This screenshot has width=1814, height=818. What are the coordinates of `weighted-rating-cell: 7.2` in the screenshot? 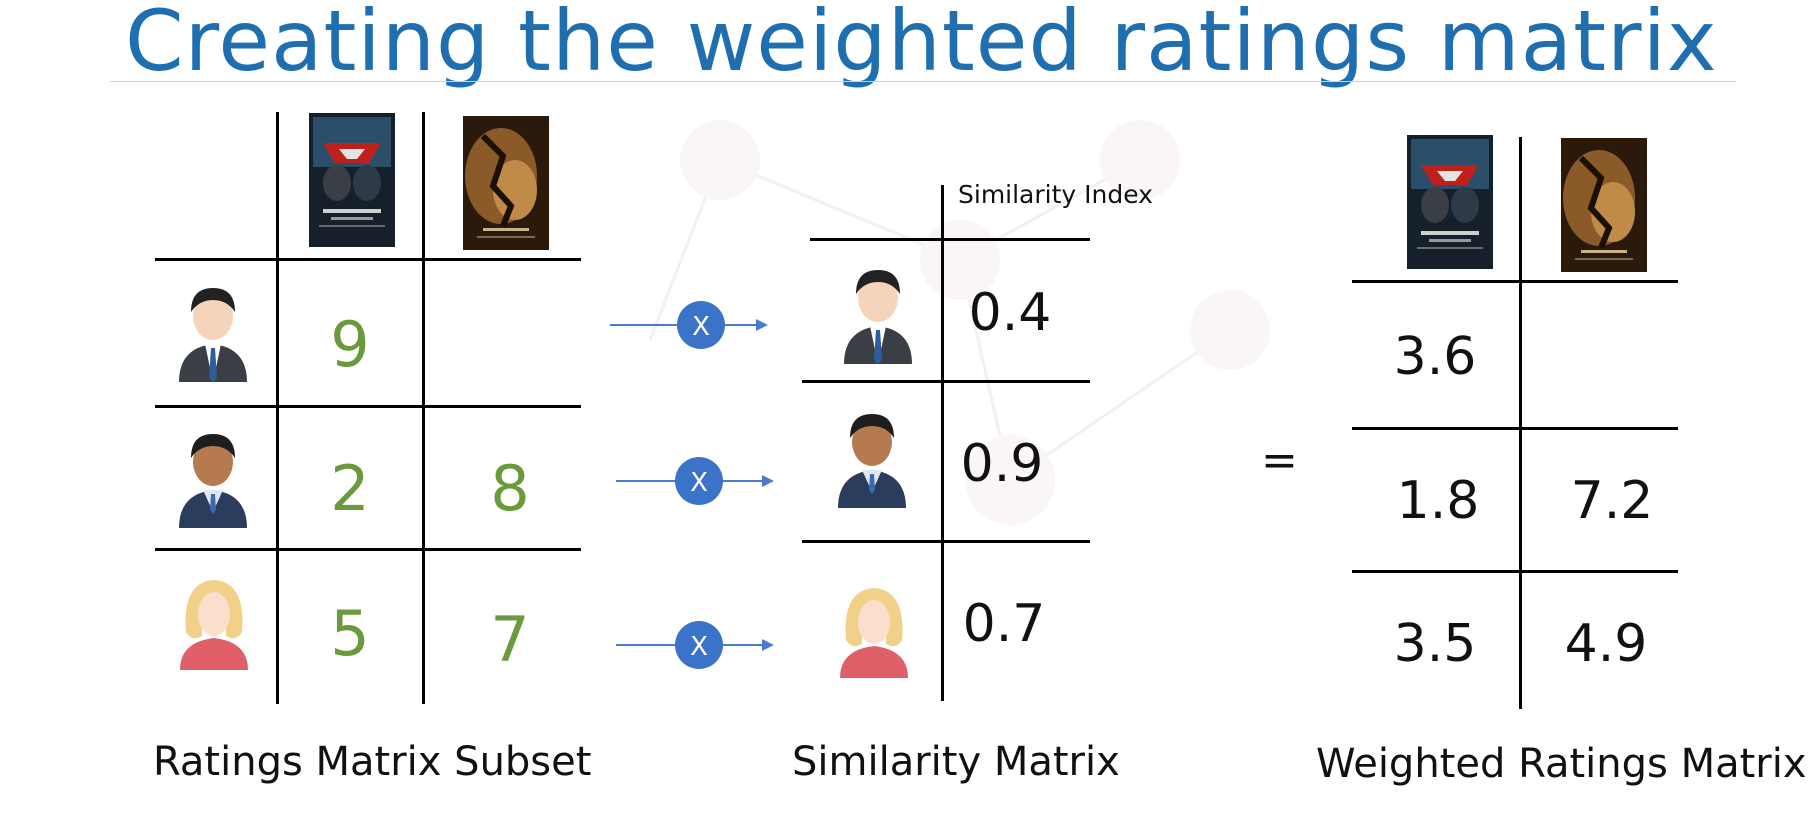 It's located at (1612, 501).